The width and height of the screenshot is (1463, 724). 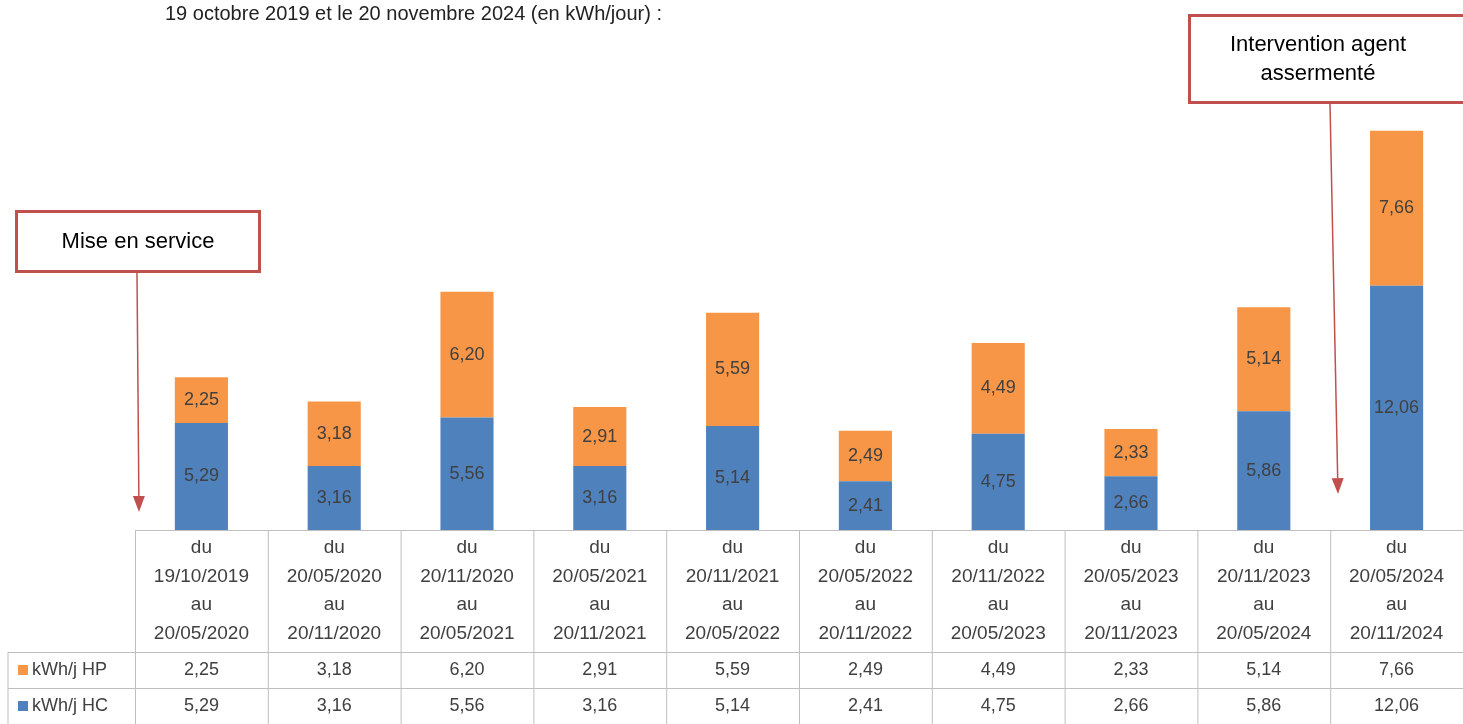 I want to click on data-label: 2,41, so click(x=865, y=704).